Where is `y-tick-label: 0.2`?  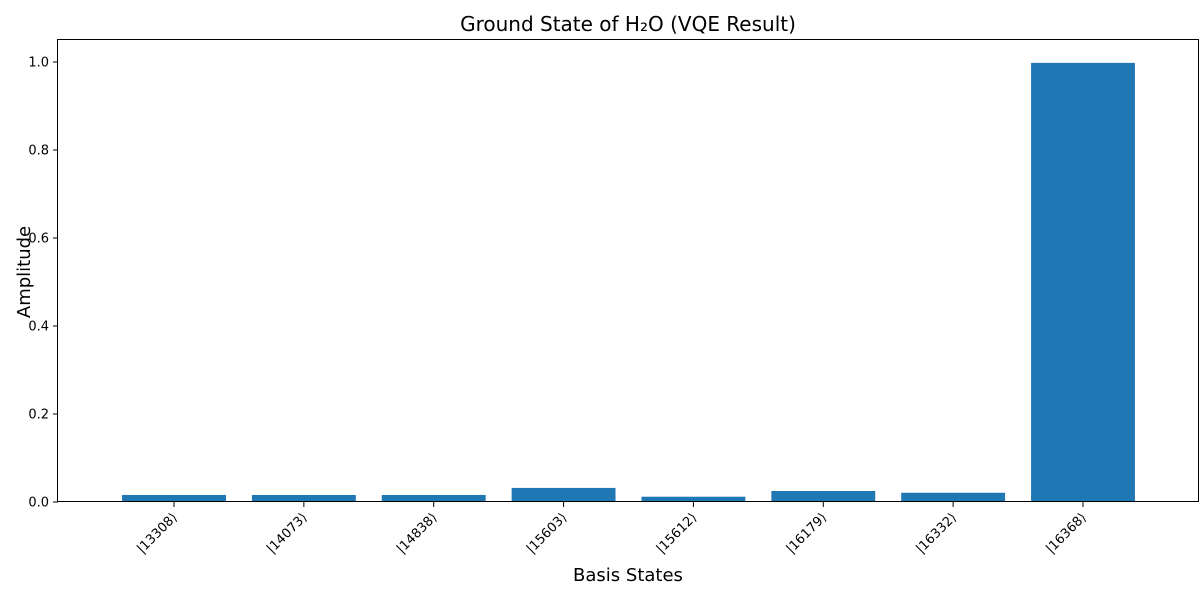 y-tick-label: 0.2 is located at coordinates (38, 415).